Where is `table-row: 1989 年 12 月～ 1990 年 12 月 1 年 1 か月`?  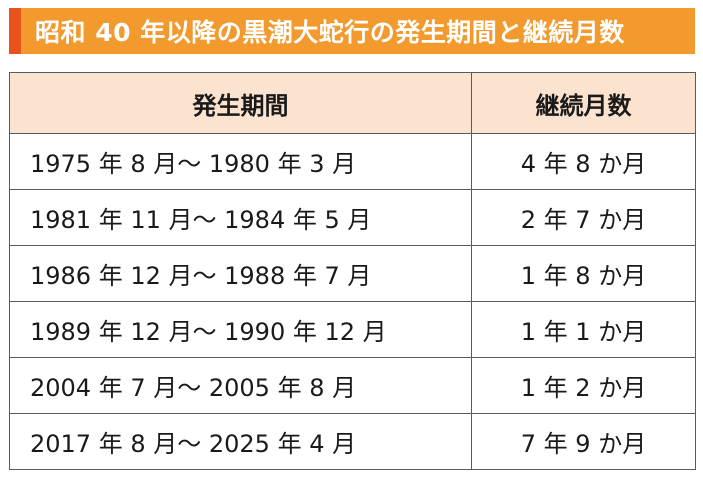
table-row: 1989 年 12 月～ 1990 年 12 月 1 年 1 か月 is located at coordinates (352, 329).